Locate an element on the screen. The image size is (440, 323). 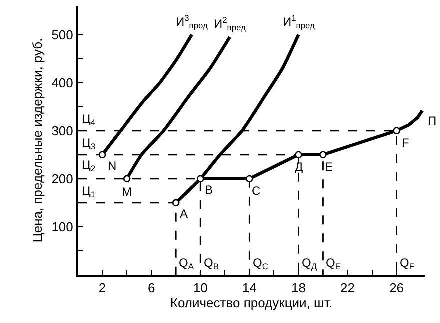
annotation: B is located at coordinates (209, 190).